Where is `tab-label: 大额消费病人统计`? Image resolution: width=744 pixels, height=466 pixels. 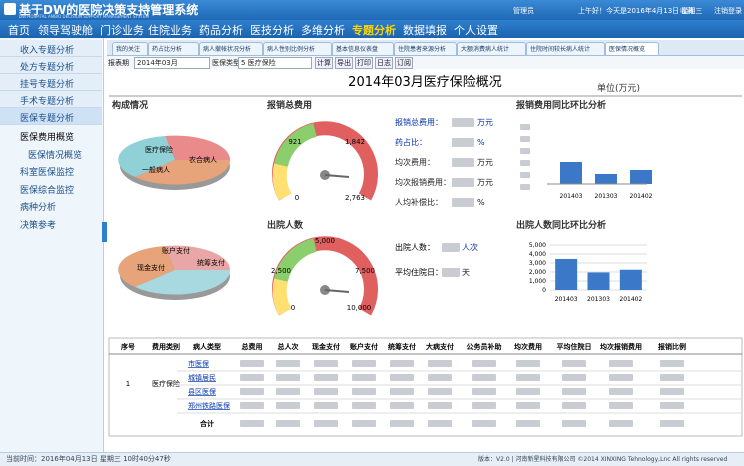
tab-label: 大额消费病人统计 is located at coordinates (485, 49).